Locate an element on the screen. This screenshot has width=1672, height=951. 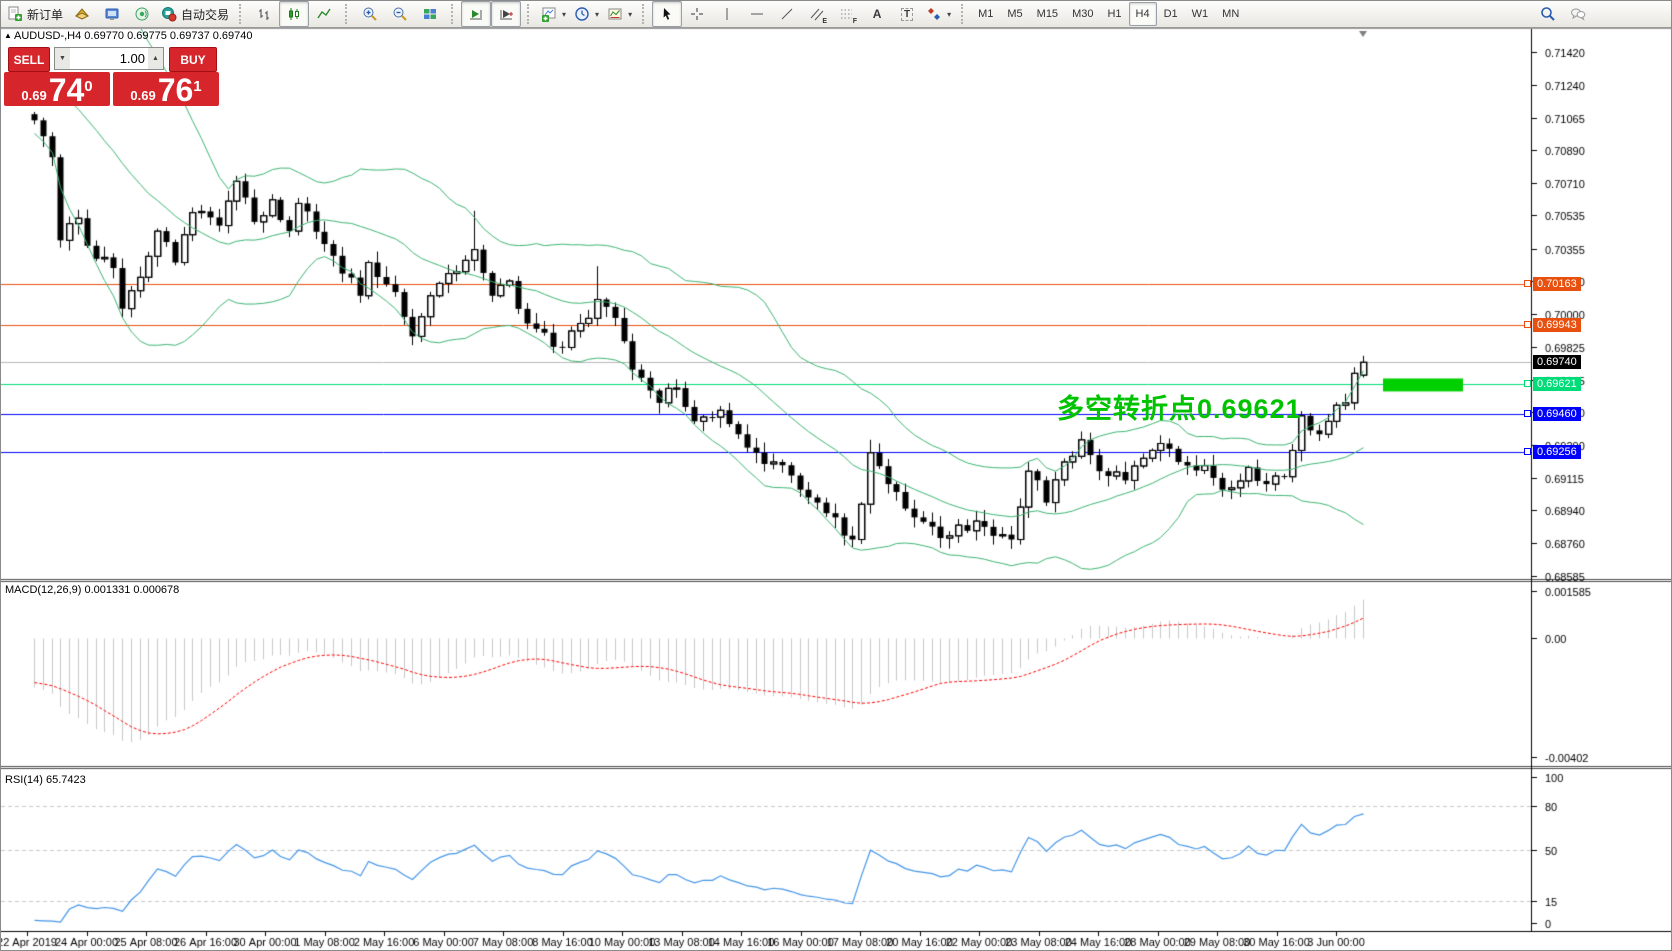
signals-icon is located at coordinates (142, 14).